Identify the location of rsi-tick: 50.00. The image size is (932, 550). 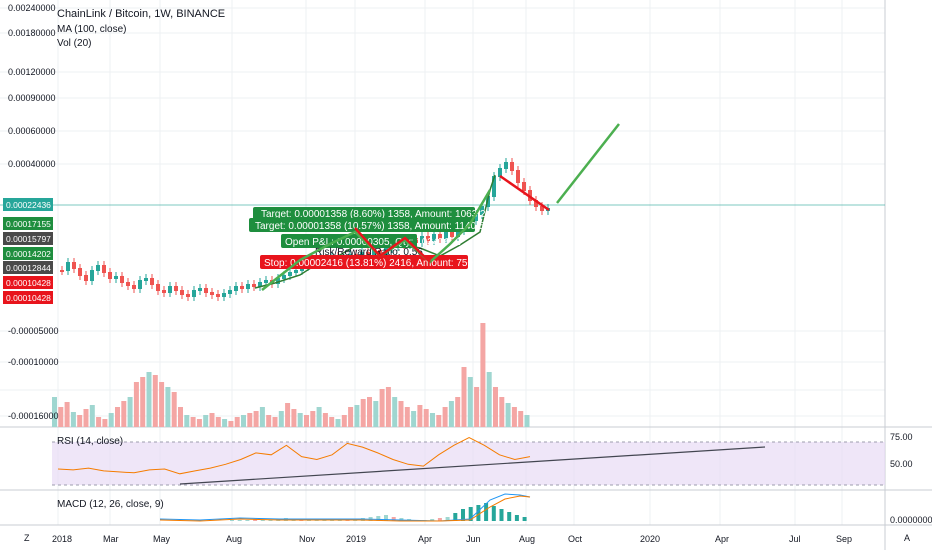
(901, 464).